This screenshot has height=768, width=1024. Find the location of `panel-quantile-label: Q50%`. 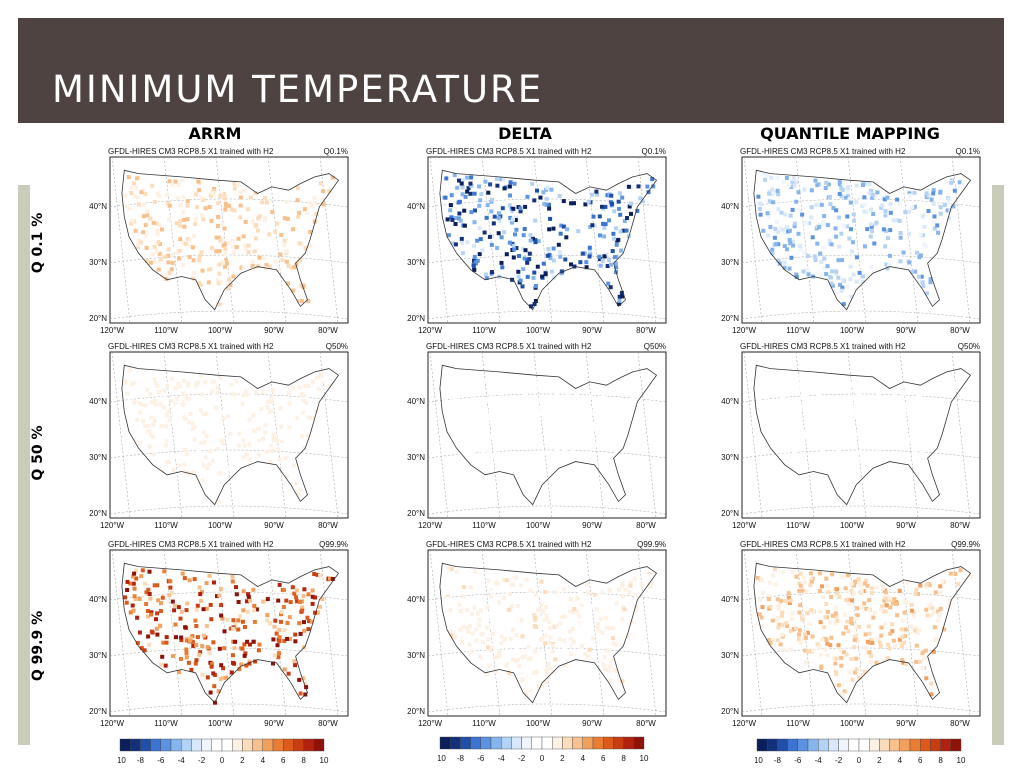

panel-quantile-label: Q50% is located at coordinates (655, 346).